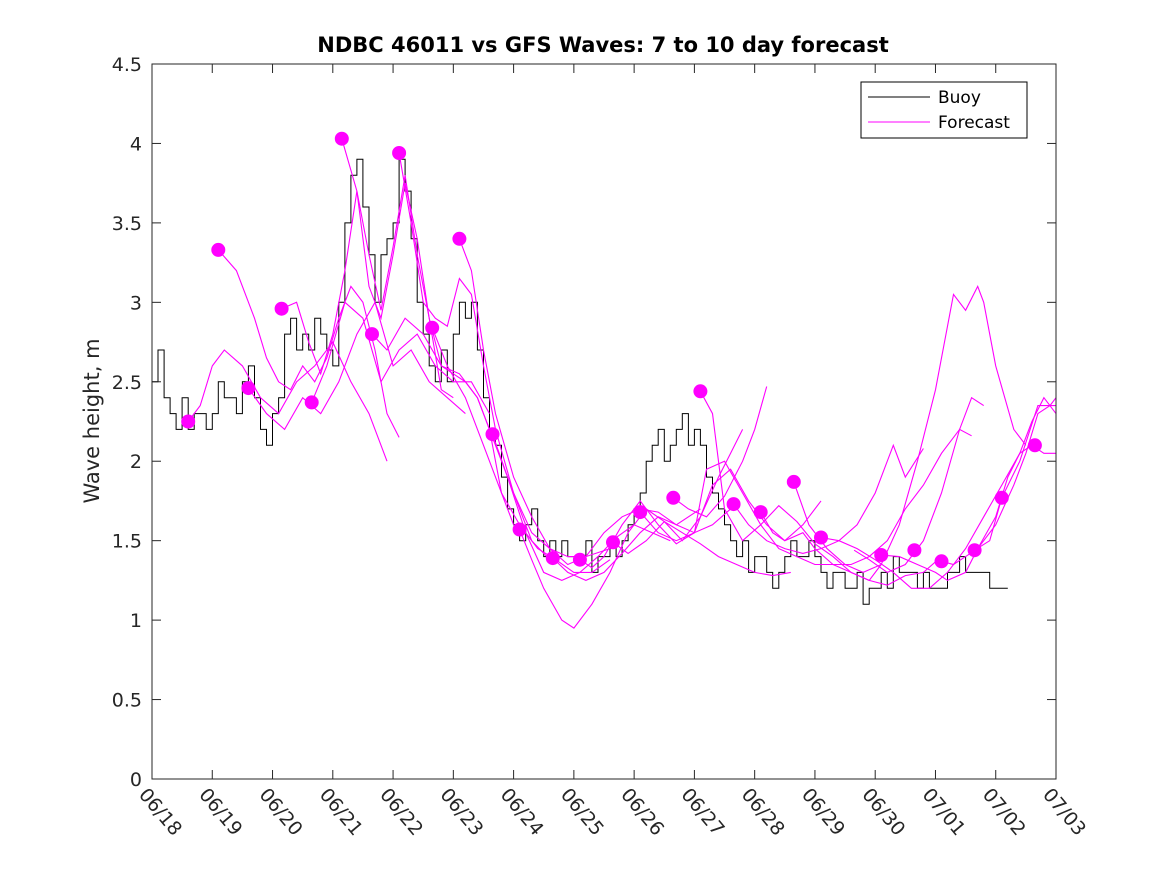 This screenshot has height=875, width=1167. I want to click on legend-buoy-label: Buoy, so click(959, 98).